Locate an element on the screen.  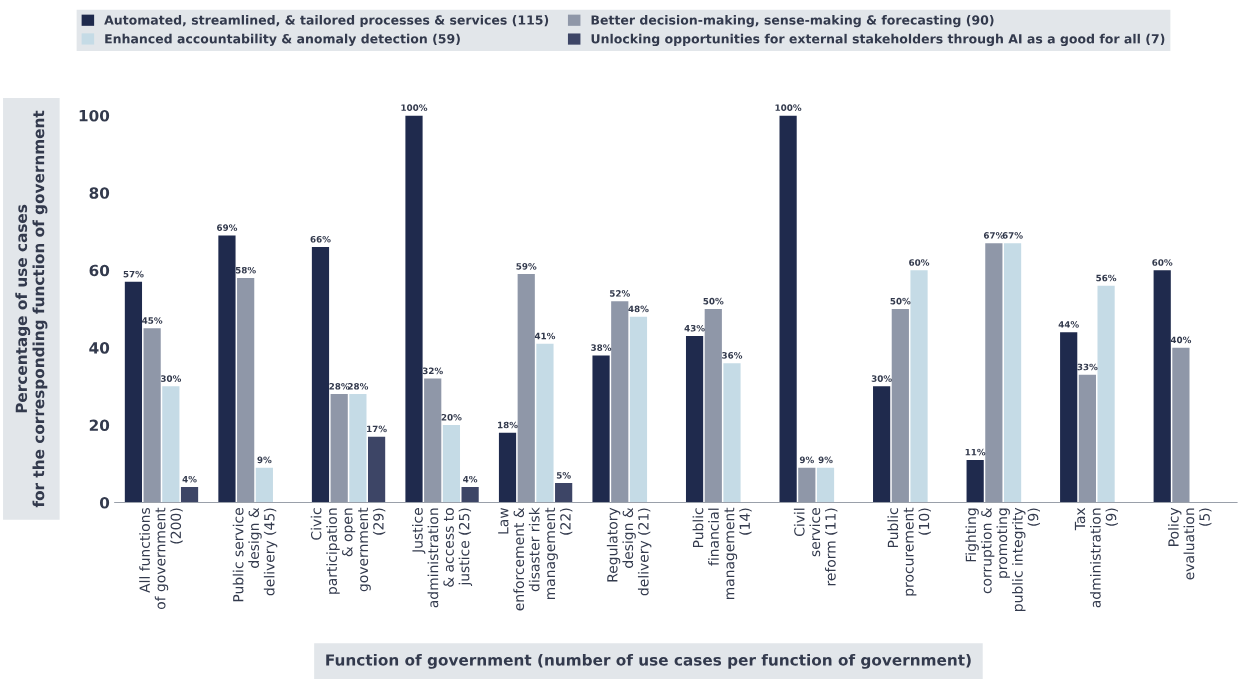
x-tick-label: Civic participation & open government (29) is located at coordinates (348, 550).